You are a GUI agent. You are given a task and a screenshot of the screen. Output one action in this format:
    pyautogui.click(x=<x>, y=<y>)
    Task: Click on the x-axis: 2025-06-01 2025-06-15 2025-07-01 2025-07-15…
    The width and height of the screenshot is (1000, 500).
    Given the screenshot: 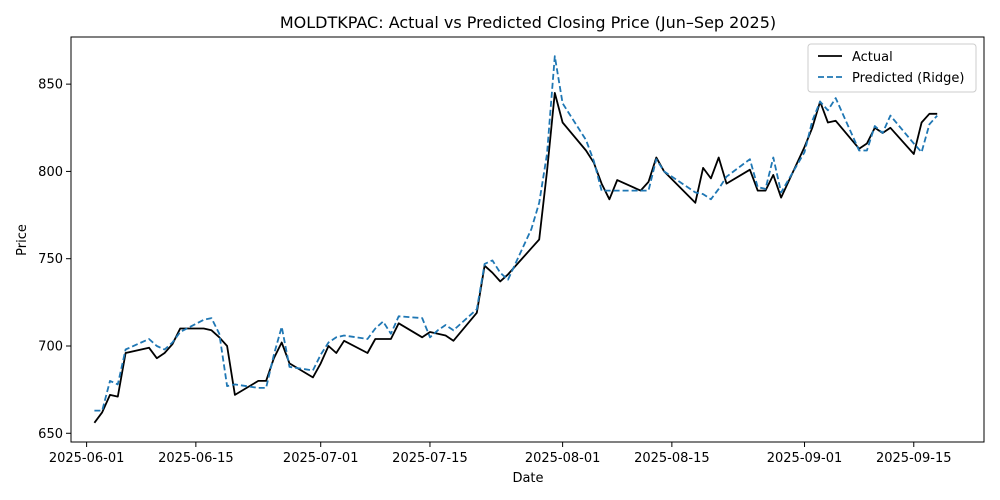 What is the action you would take?
    pyautogui.click(x=500, y=454)
    